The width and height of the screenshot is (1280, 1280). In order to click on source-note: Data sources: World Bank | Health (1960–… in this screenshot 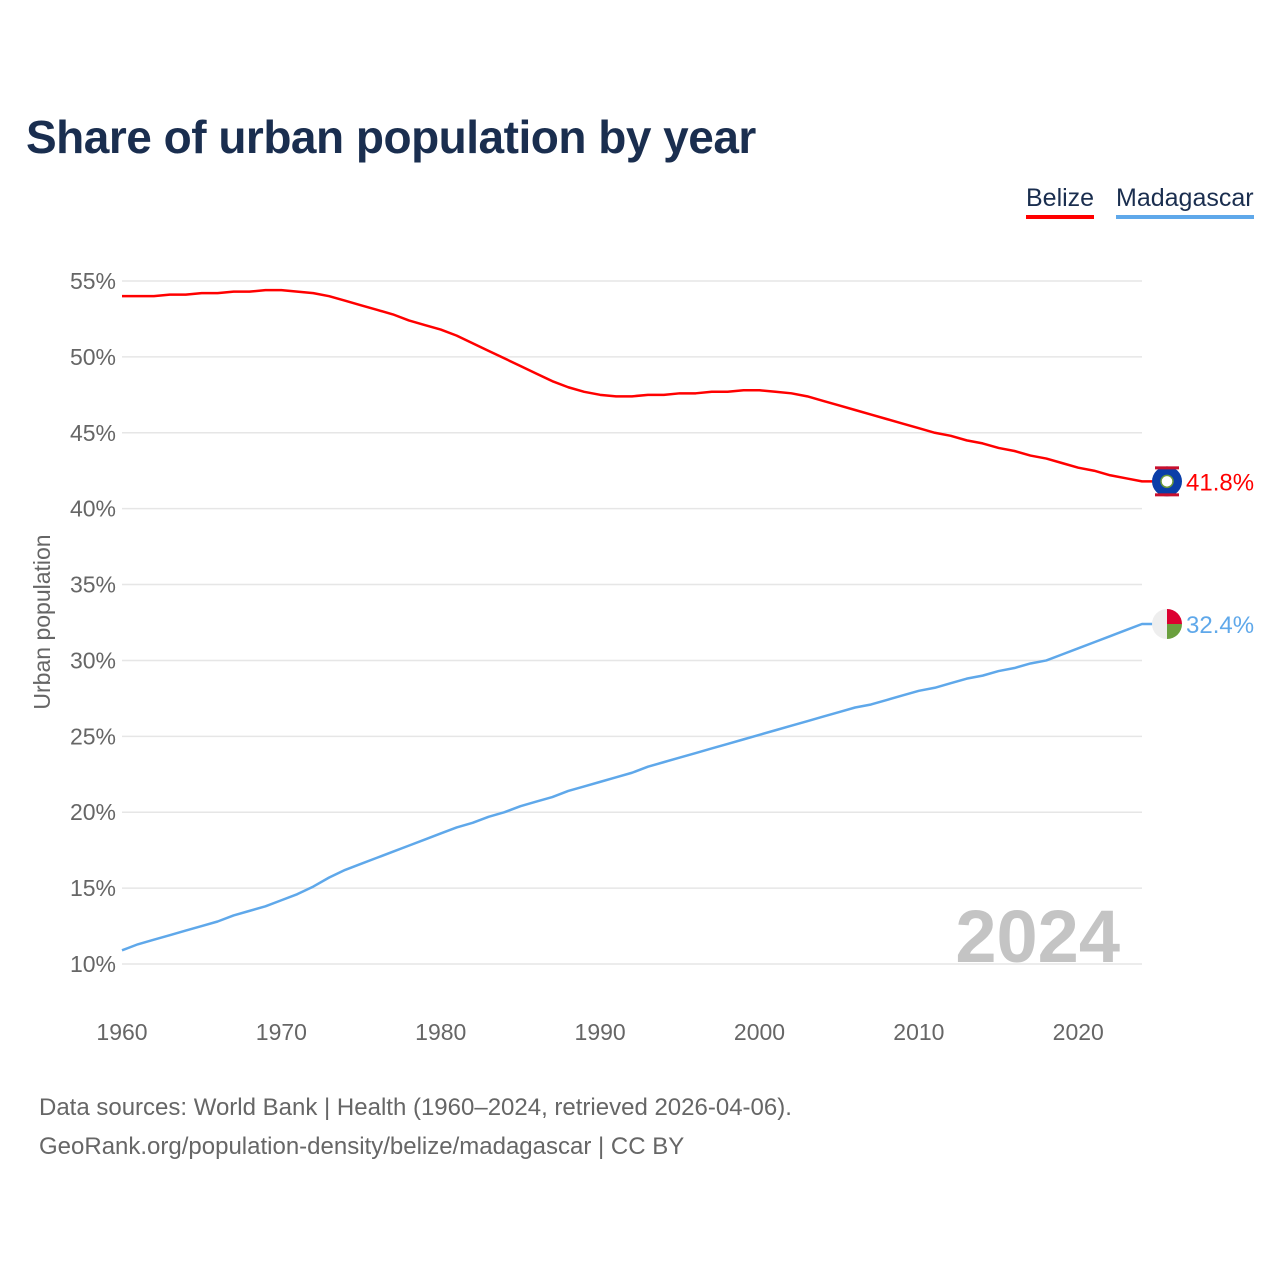, I will do `click(415, 1127)`.